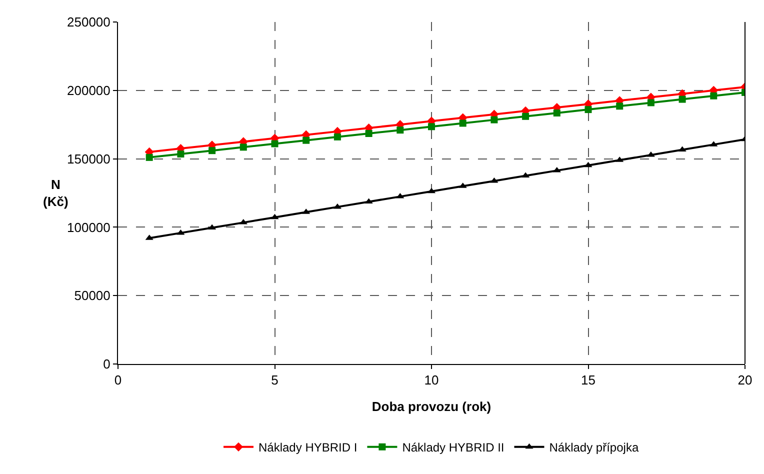  What do you see at coordinates (745, 380) in the screenshot?
I see `x-tick-label: 20` at bounding box center [745, 380].